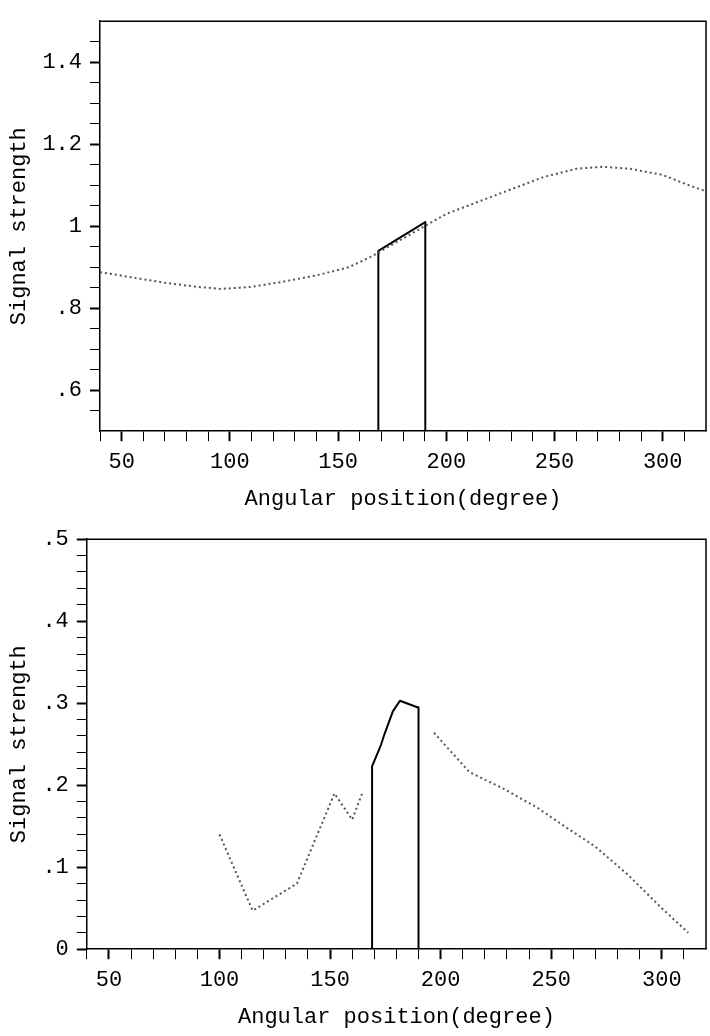 The width and height of the screenshot is (710, 1036). What do you see at coordinates (69, 309) in the screenshot?
I see `y-tick-label: .8` at bounding box center [69, 309].